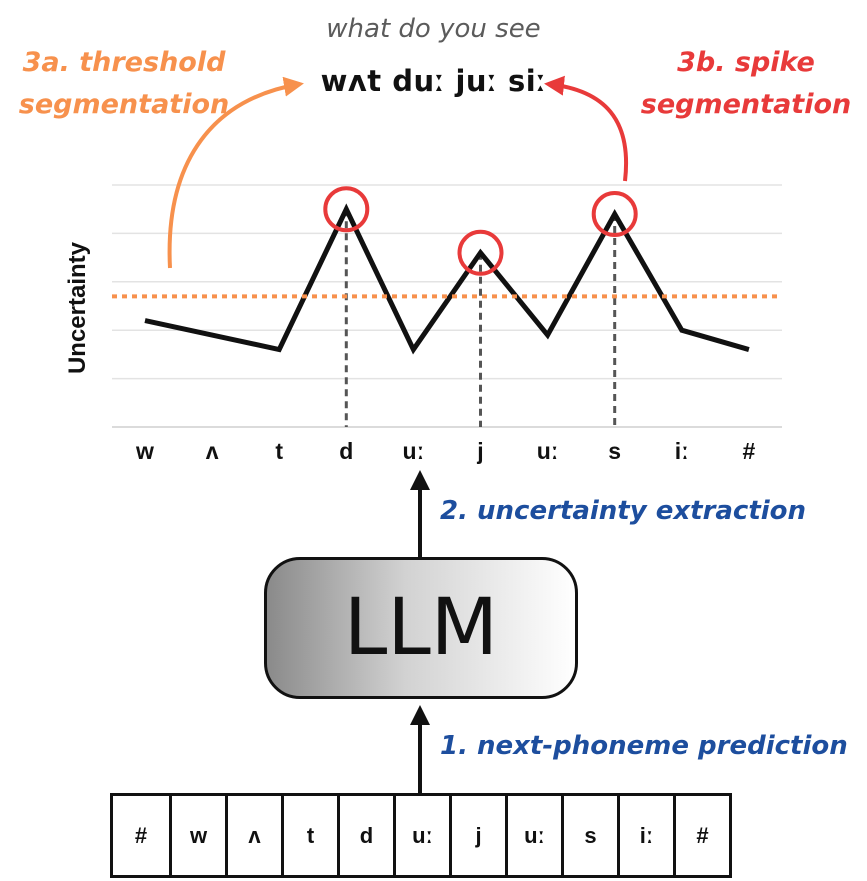  Describe the element at coordinates (586, 128) in the screenshot. I see `spike-segmentation-arrow` at that location.